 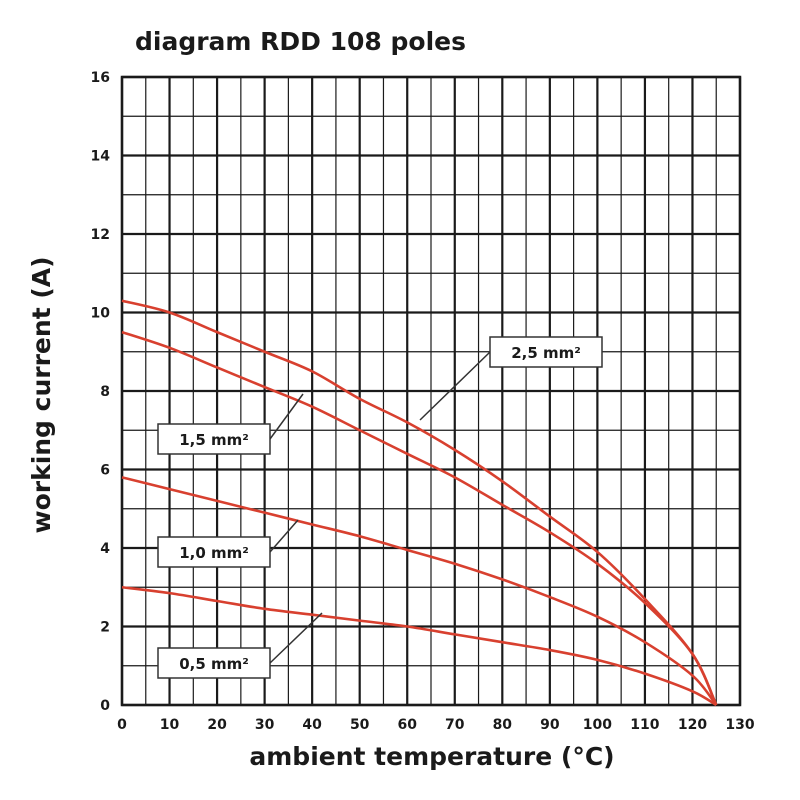 I want to click on callout-text: 1,5 mm², so click(x=214, y=440).